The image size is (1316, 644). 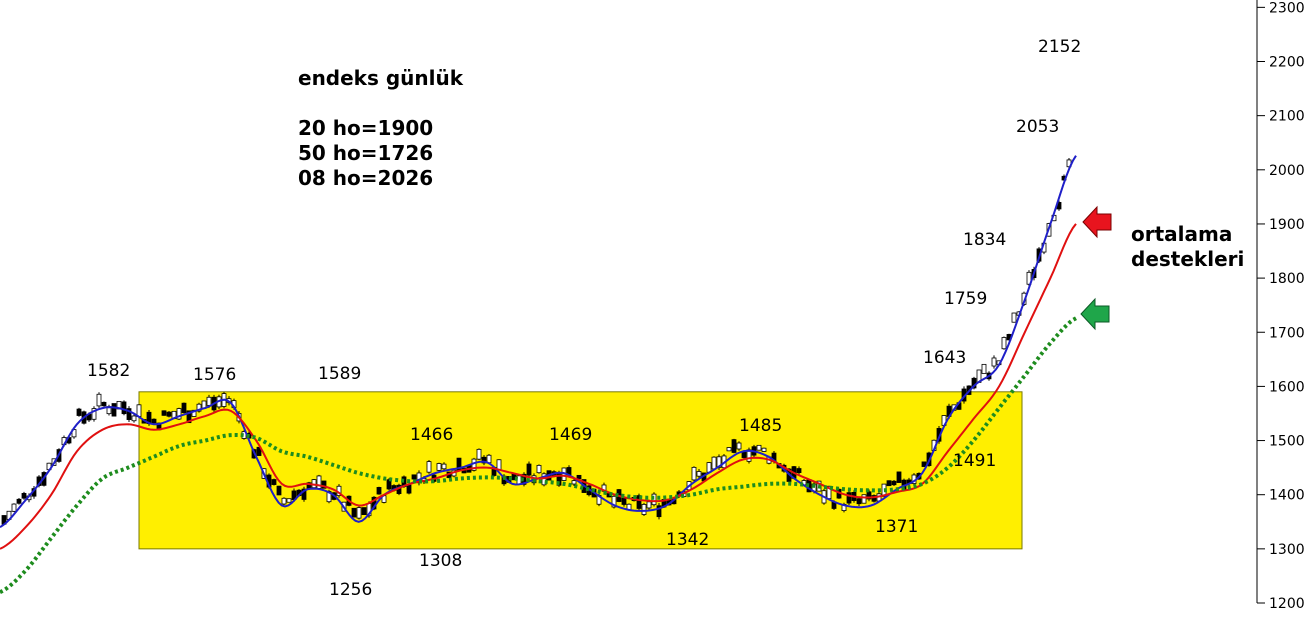 I want to click on price-label: 1491, so click(x=974, y=461).